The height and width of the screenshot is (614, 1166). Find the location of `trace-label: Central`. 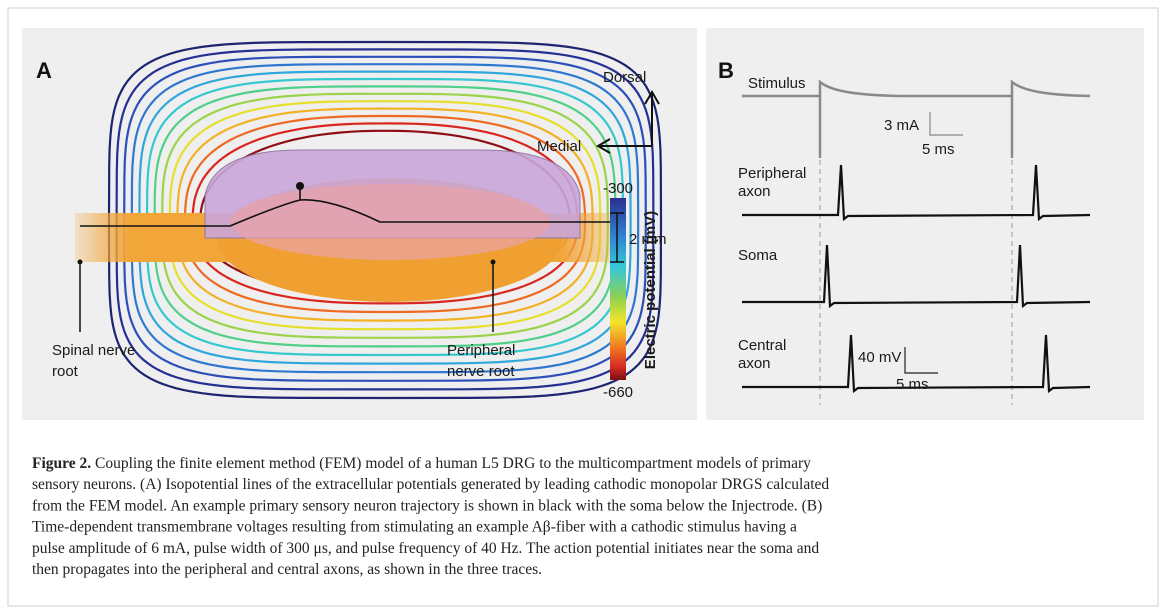

trace-label: Central is located at coordinates (762, 345).